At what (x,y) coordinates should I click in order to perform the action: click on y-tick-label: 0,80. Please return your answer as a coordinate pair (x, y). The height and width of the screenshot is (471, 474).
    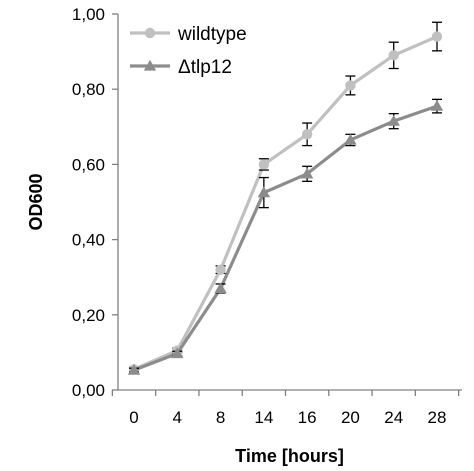
    Looking at the image, I should click on (88, 89).